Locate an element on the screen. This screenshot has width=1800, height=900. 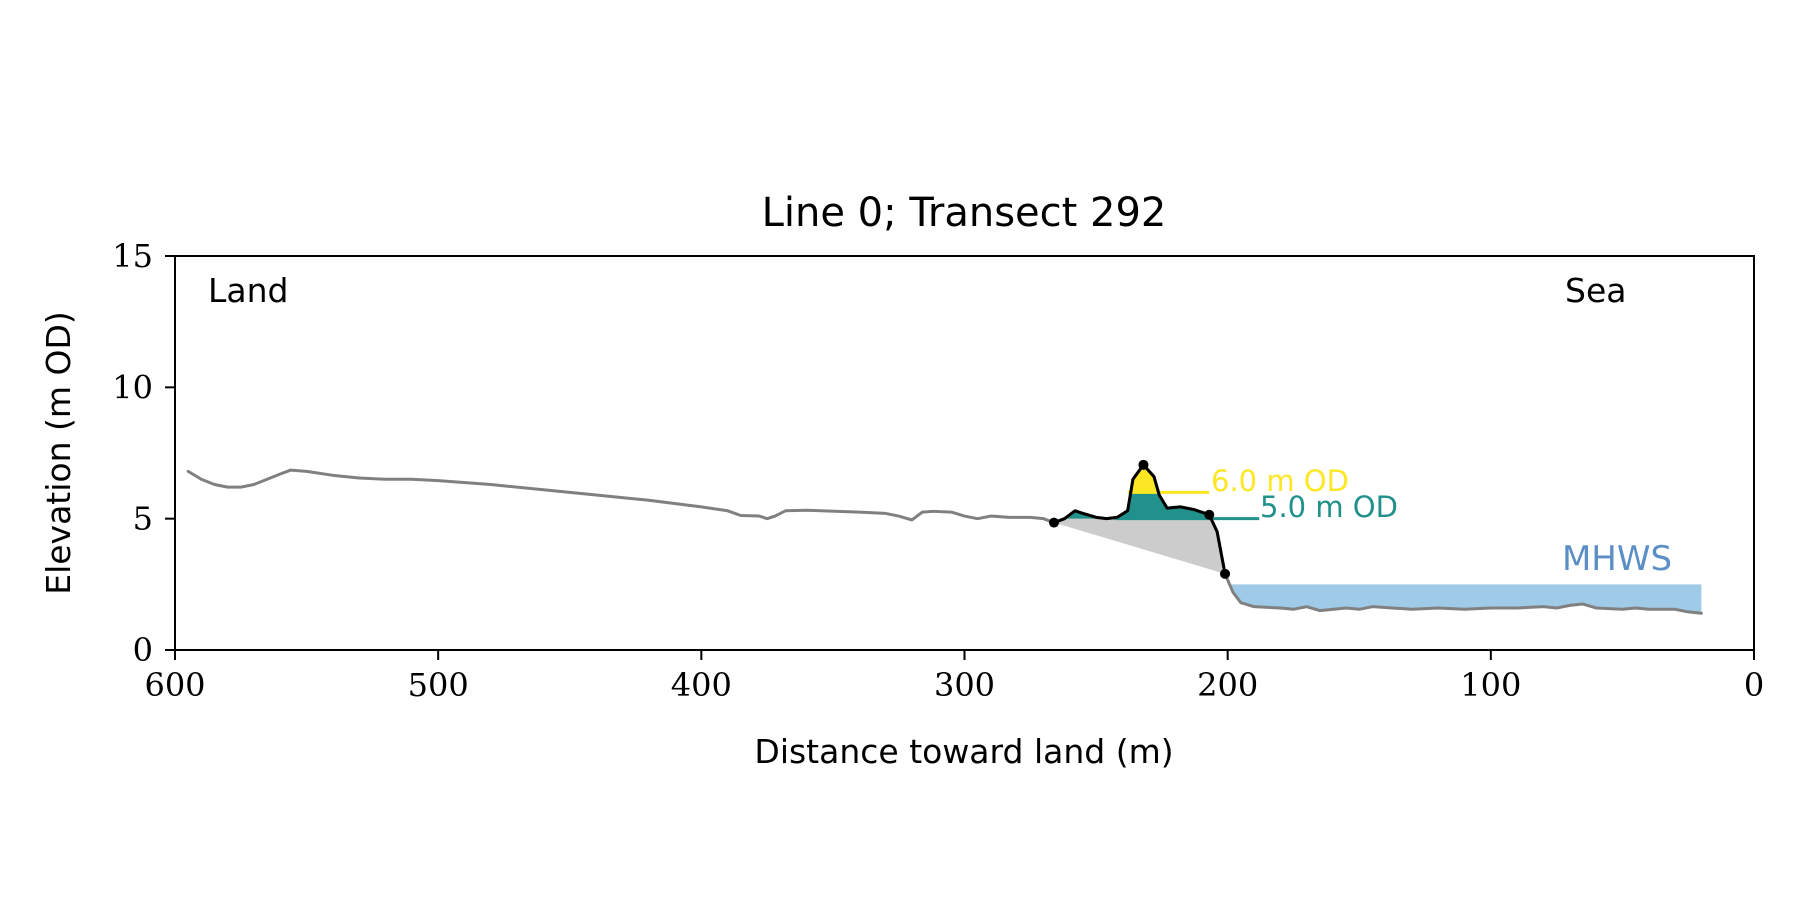
x-tick-label-0: 0 is located at coordinates (1754, 685).